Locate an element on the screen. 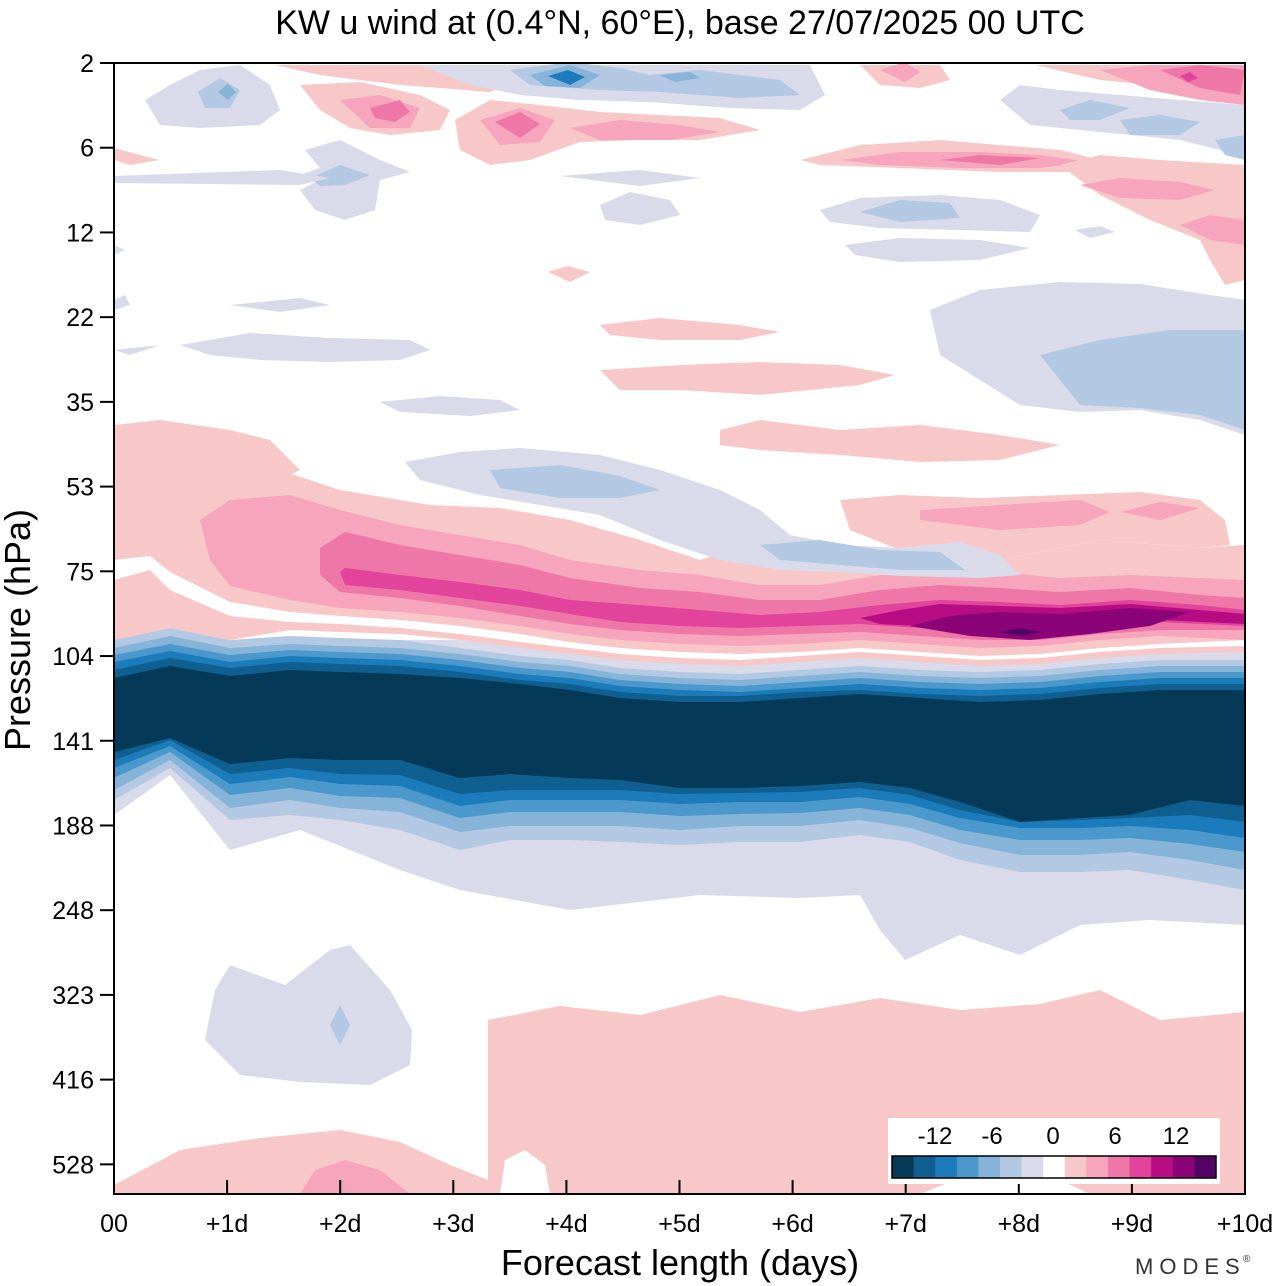 The height and width of the screenshot is (1286, 1280). x-tick-label: +7d is located at coordinates (905, 1224).